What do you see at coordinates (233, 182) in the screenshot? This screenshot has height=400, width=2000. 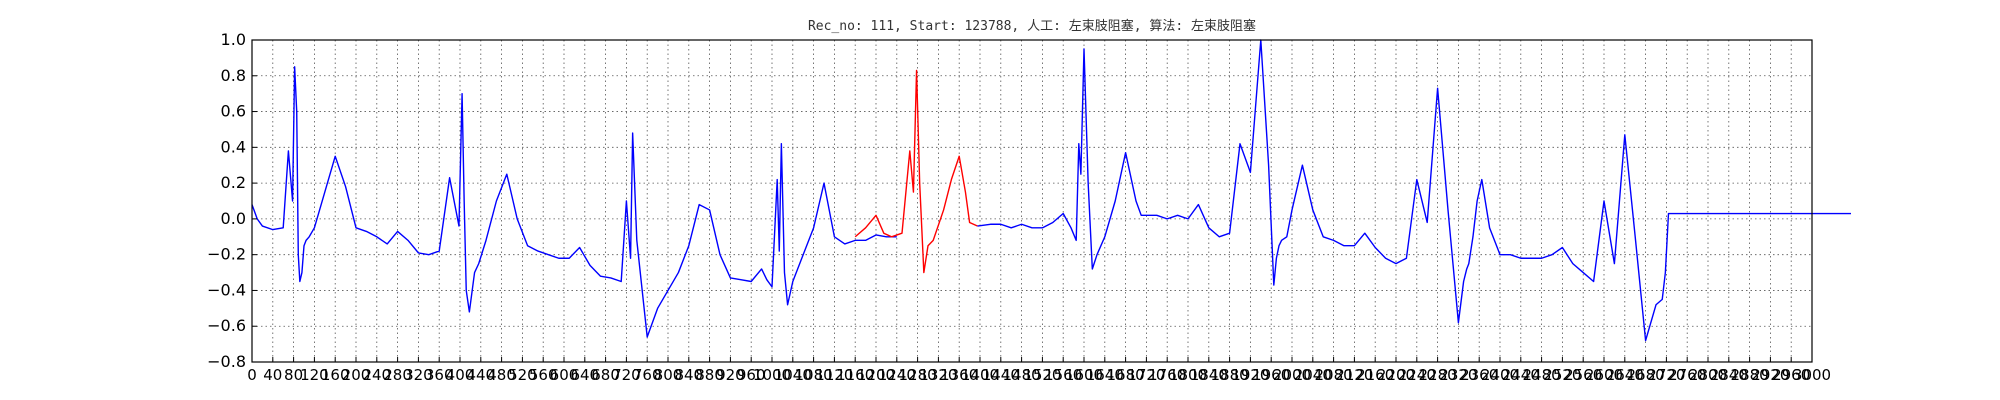 I see `y-tick-label: 0.2` at bounding box center [233, 182].